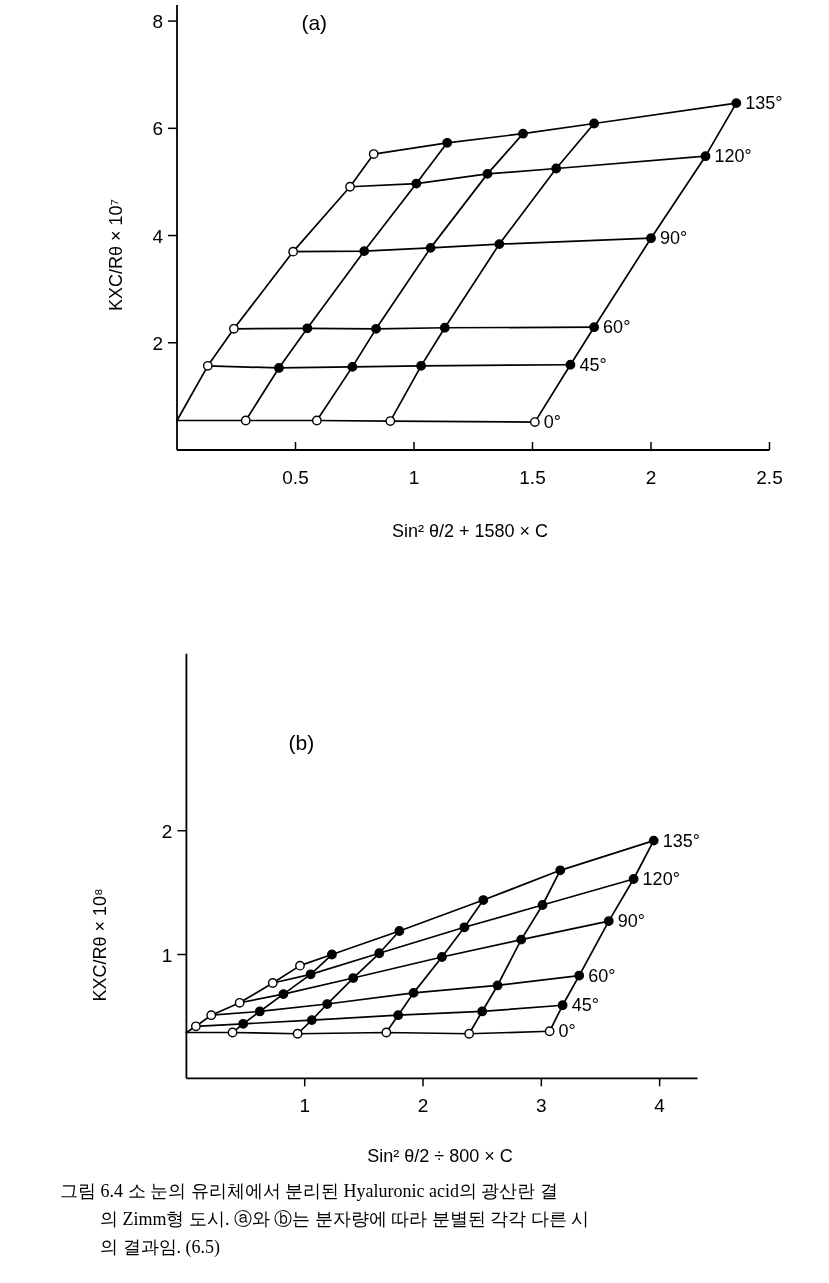 The width and height of the screenshot is (829, 1283). Describe the element at coordinates (116, 255) in the screenshot. I see `y-axis-title: KXC/Rθ × 10⁷` at that location.